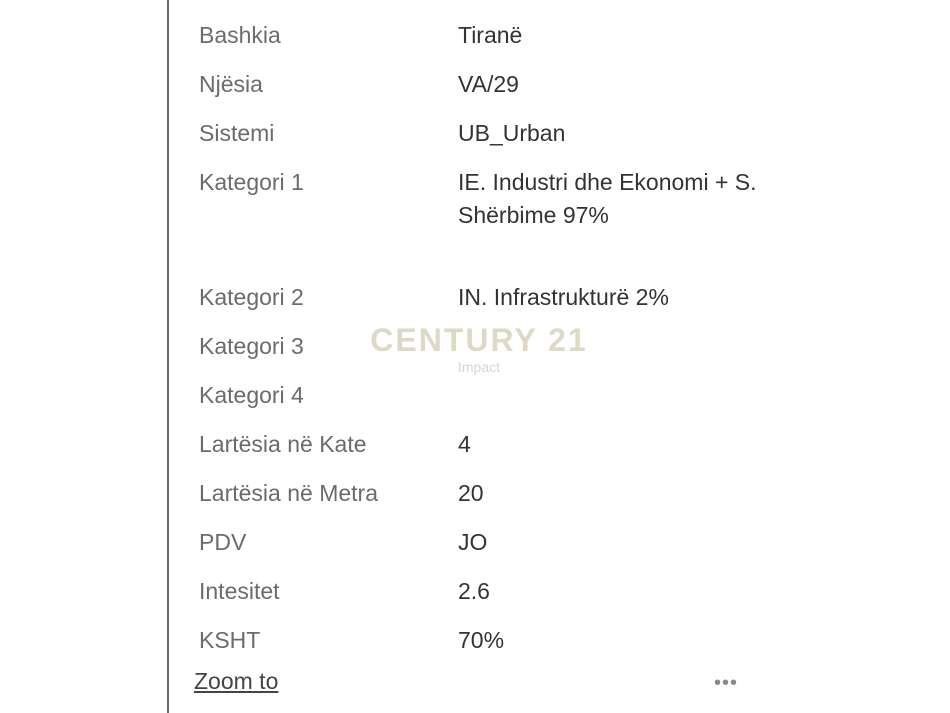 The height and width of the screenshot is (713, 950). Describe the element at coordinates (563, 297) in the screenshot. I see `attribute-value: IN. Infrastrukturë 2%` at that location.